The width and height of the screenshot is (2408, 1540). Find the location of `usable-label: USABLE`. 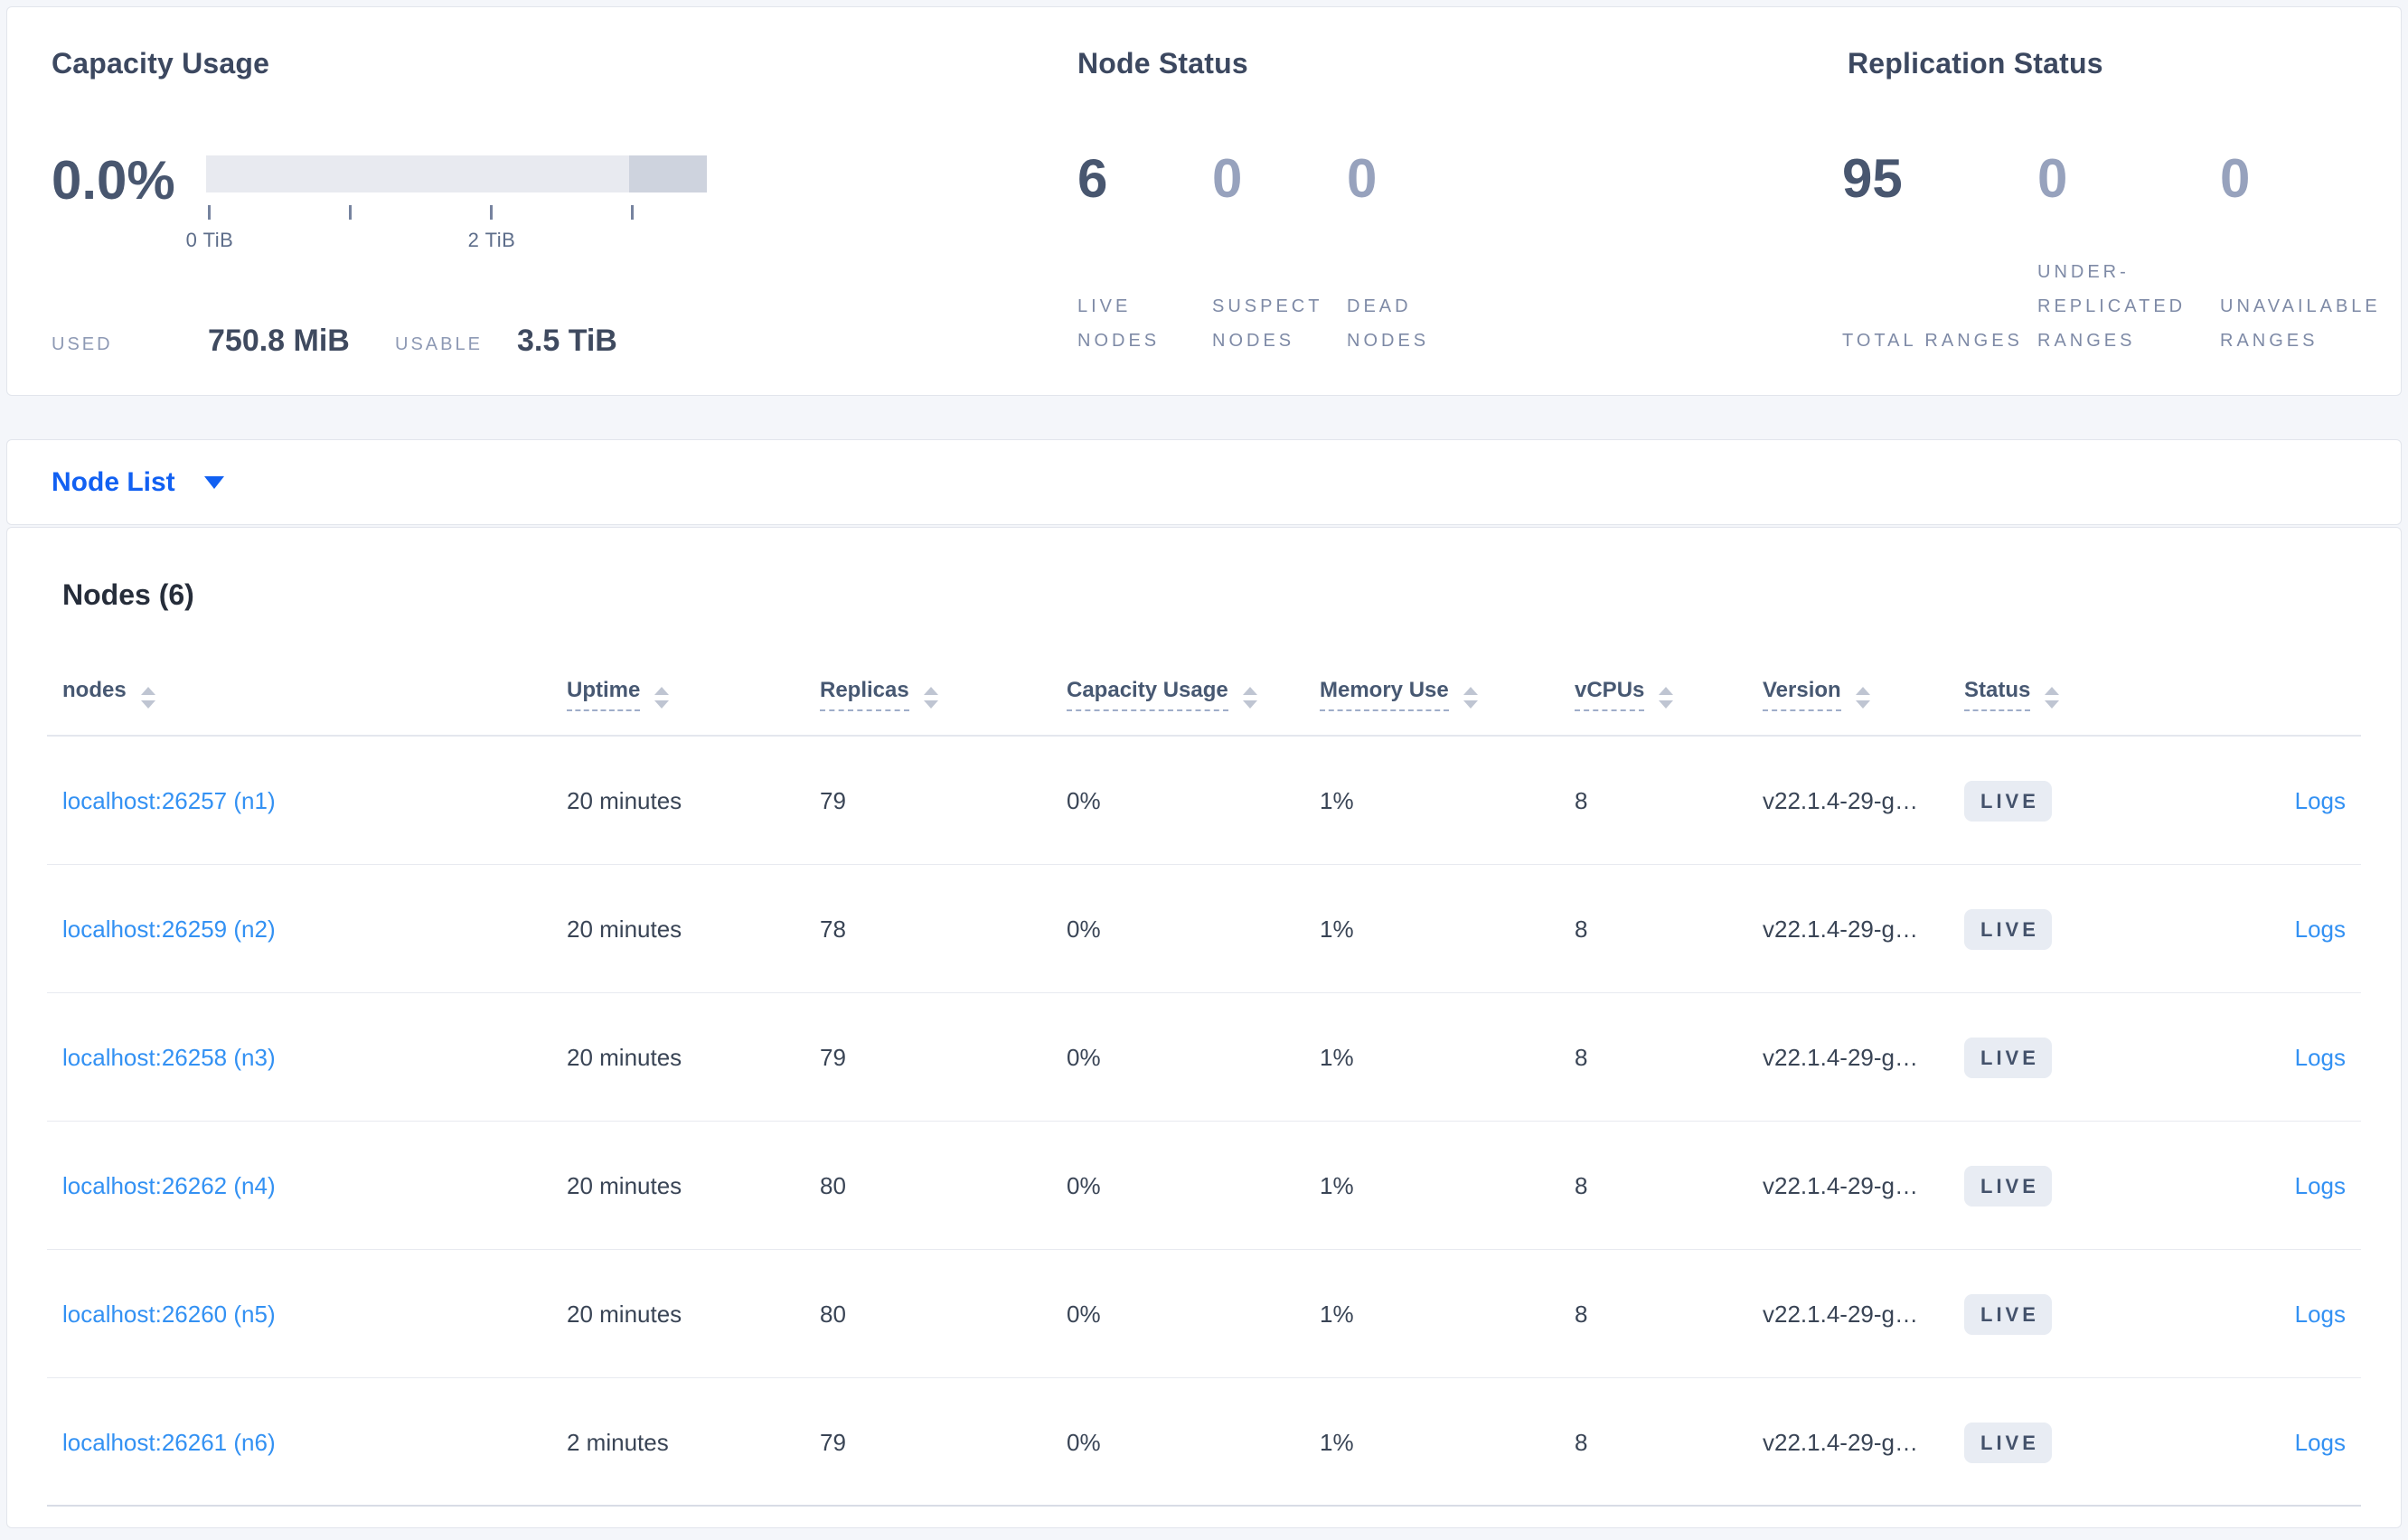

usable-label: USABLE is located at coordinates (439, 344).